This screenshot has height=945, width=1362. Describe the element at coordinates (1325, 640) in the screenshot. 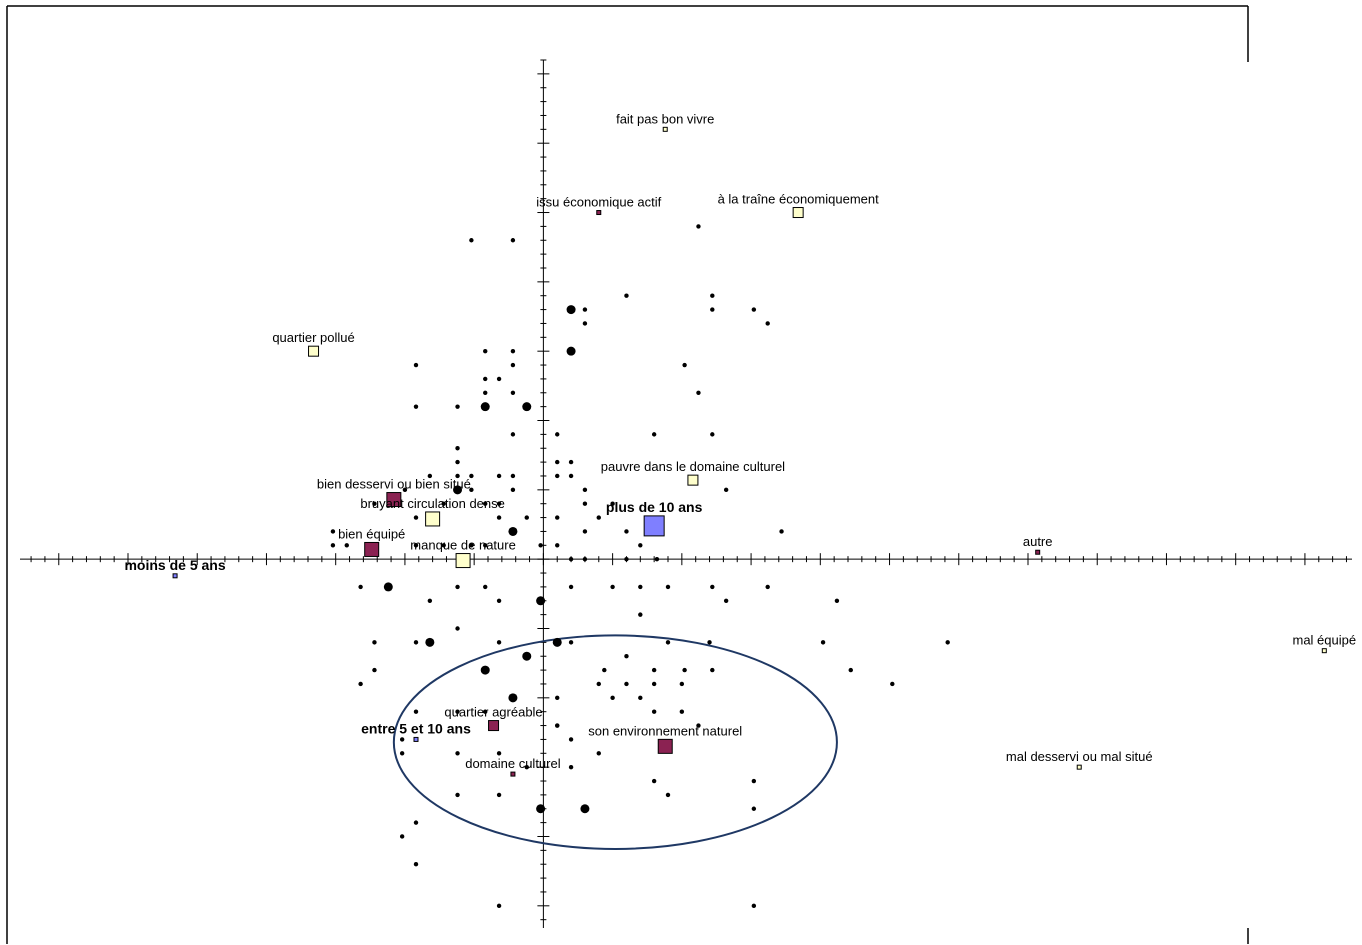

I see `point-label: mal équipé` at that location.